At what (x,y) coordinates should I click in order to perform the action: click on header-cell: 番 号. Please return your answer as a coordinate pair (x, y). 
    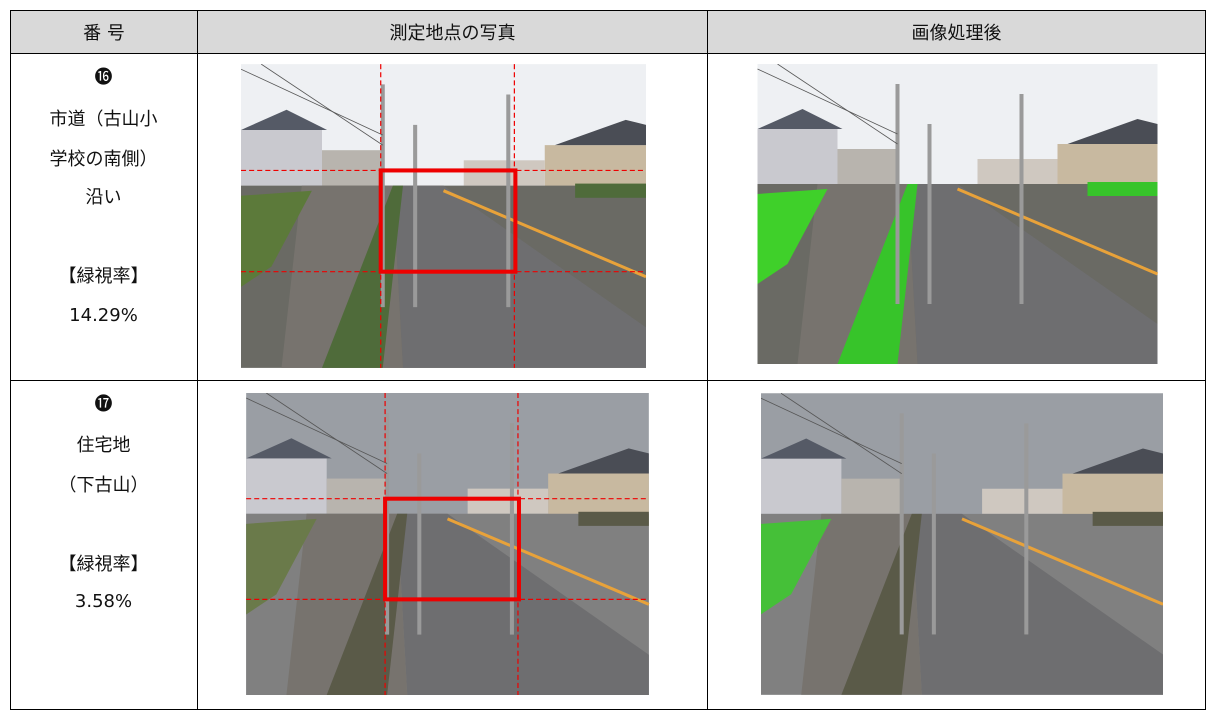
    Looking at the image, I should click on (104, 32).